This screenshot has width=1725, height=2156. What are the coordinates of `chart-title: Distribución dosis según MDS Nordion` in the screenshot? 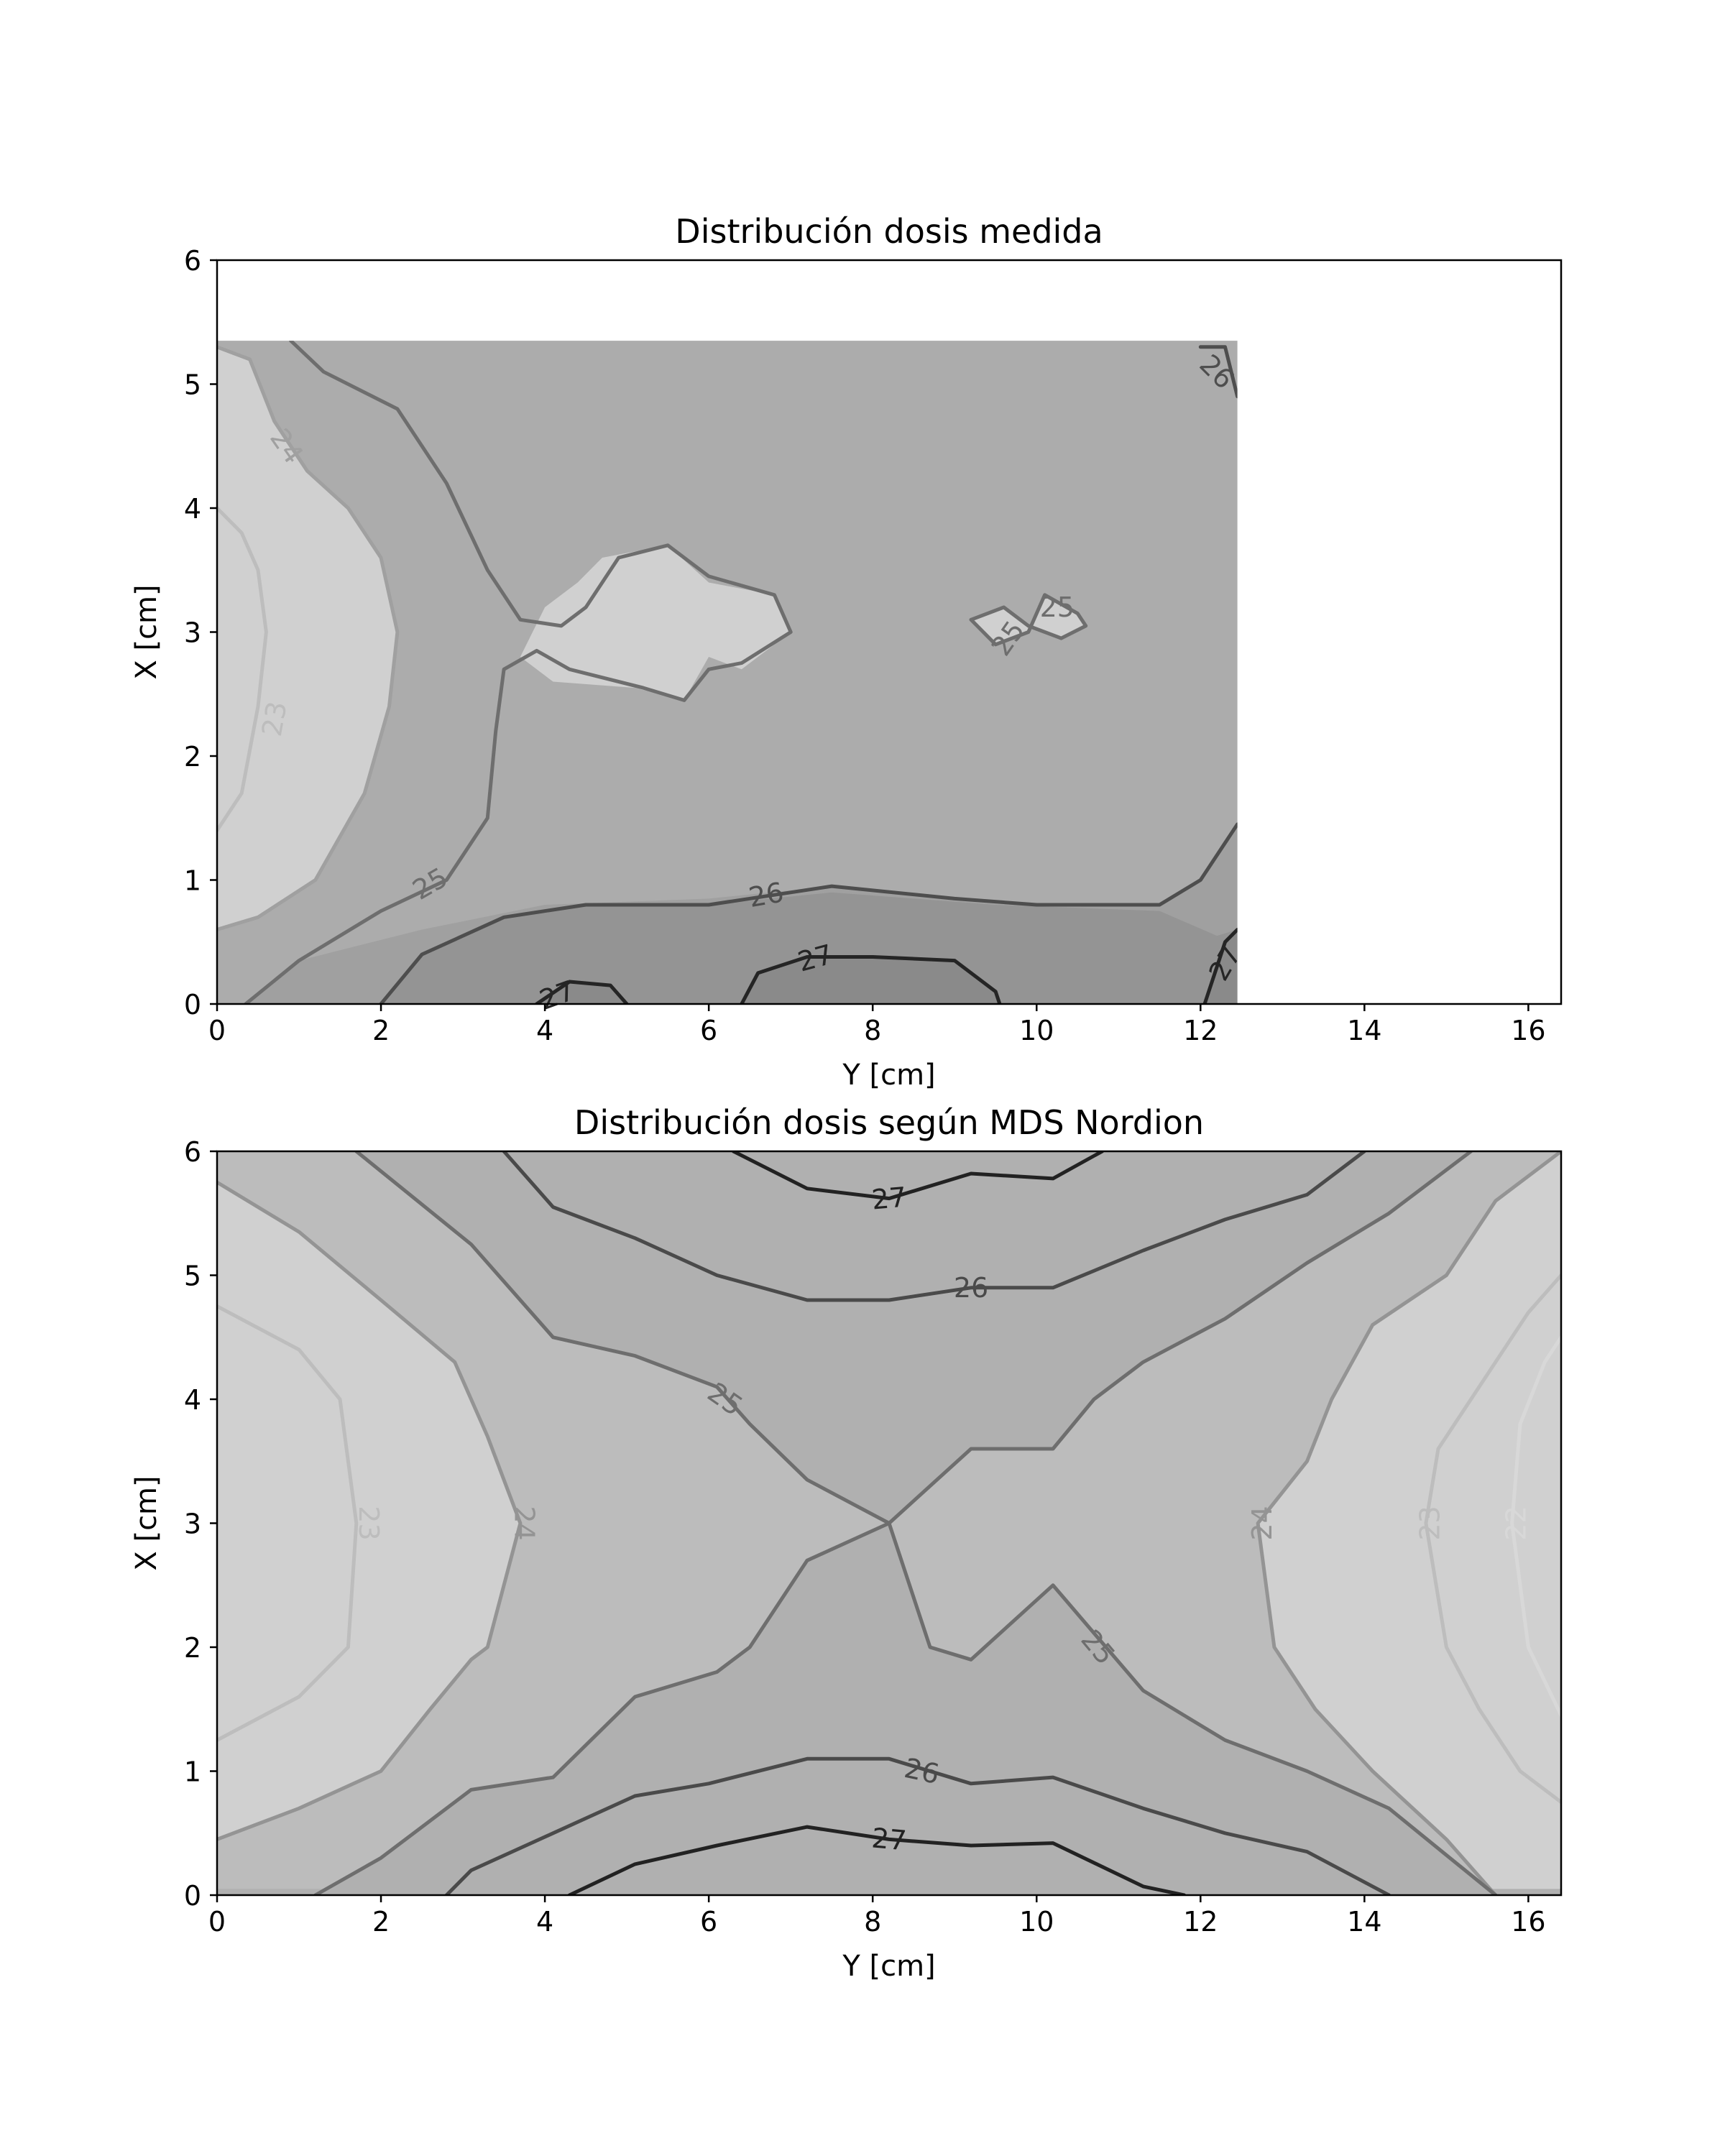 It's located at (889, 1123).